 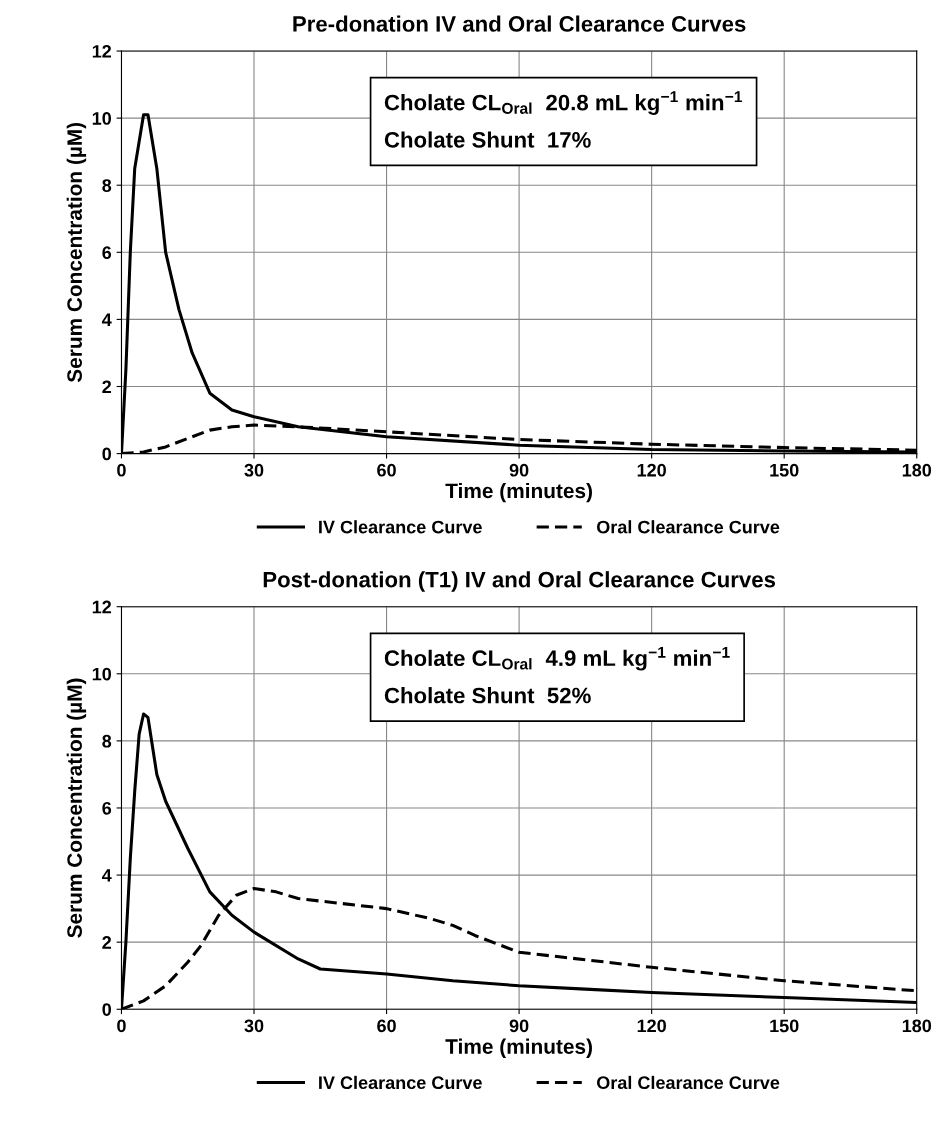 What do you see at coordinates (487, 139) in the screenshot?
I see `annotation: Cholate Shunt 17%` at bounding box center [487, 139].